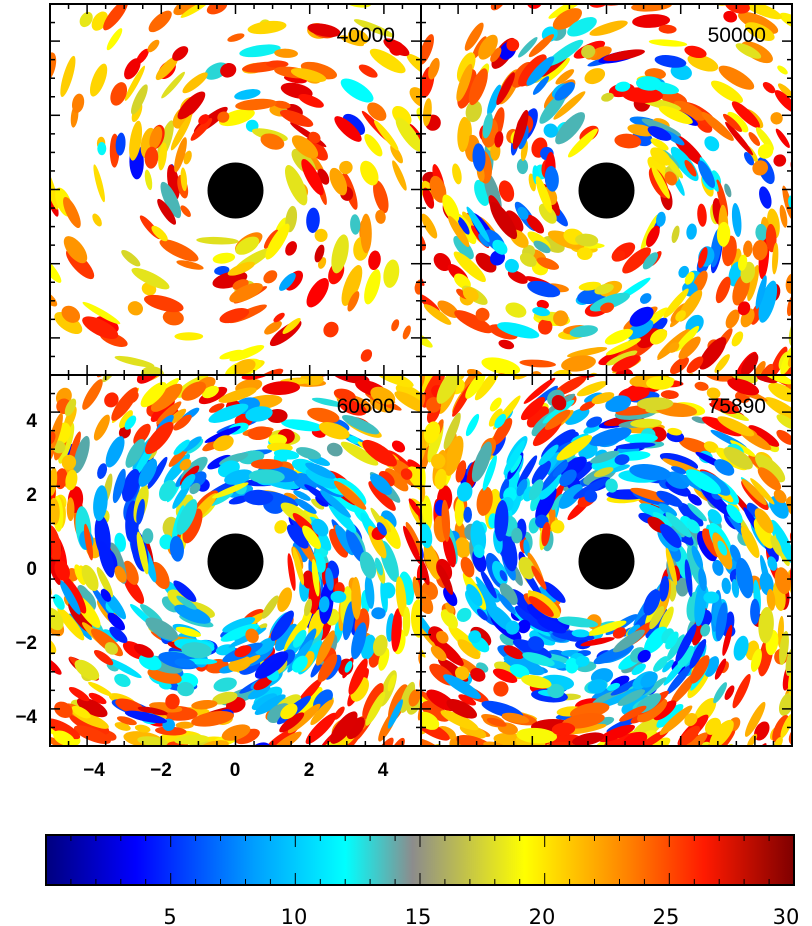  What do you see at coordinates (235, 770) in the screenshot?
I see `x-tick-label: 0` at bounding box center [235, 770].